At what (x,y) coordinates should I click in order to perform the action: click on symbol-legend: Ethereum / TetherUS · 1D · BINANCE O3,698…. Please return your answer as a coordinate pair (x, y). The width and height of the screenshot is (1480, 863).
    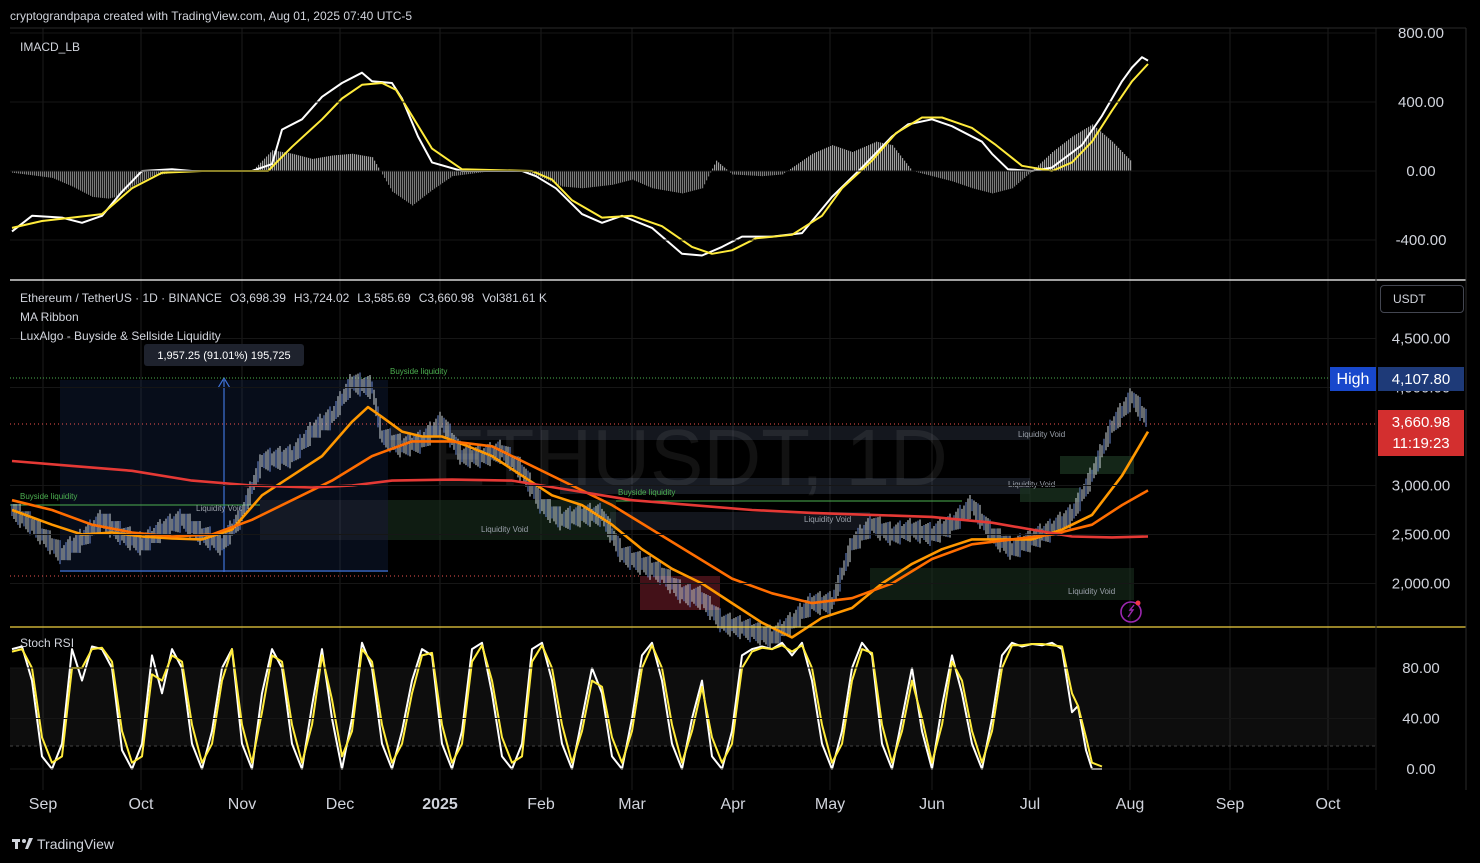
    Looking at the image, I should click on (283, 298).